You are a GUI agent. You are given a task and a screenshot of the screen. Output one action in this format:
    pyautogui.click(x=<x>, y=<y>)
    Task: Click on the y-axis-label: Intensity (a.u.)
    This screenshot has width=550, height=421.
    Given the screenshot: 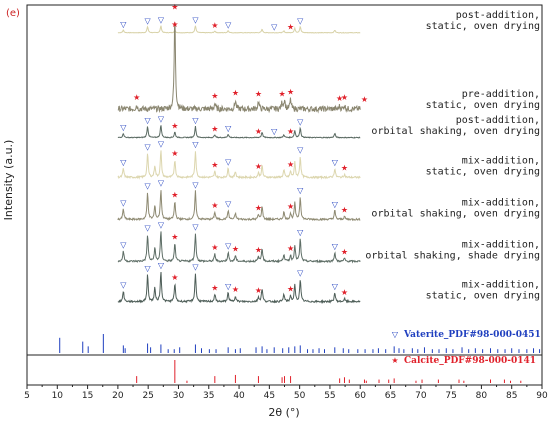 What is the action you would take?
    pyautogui.click(x=8, y=180)
    